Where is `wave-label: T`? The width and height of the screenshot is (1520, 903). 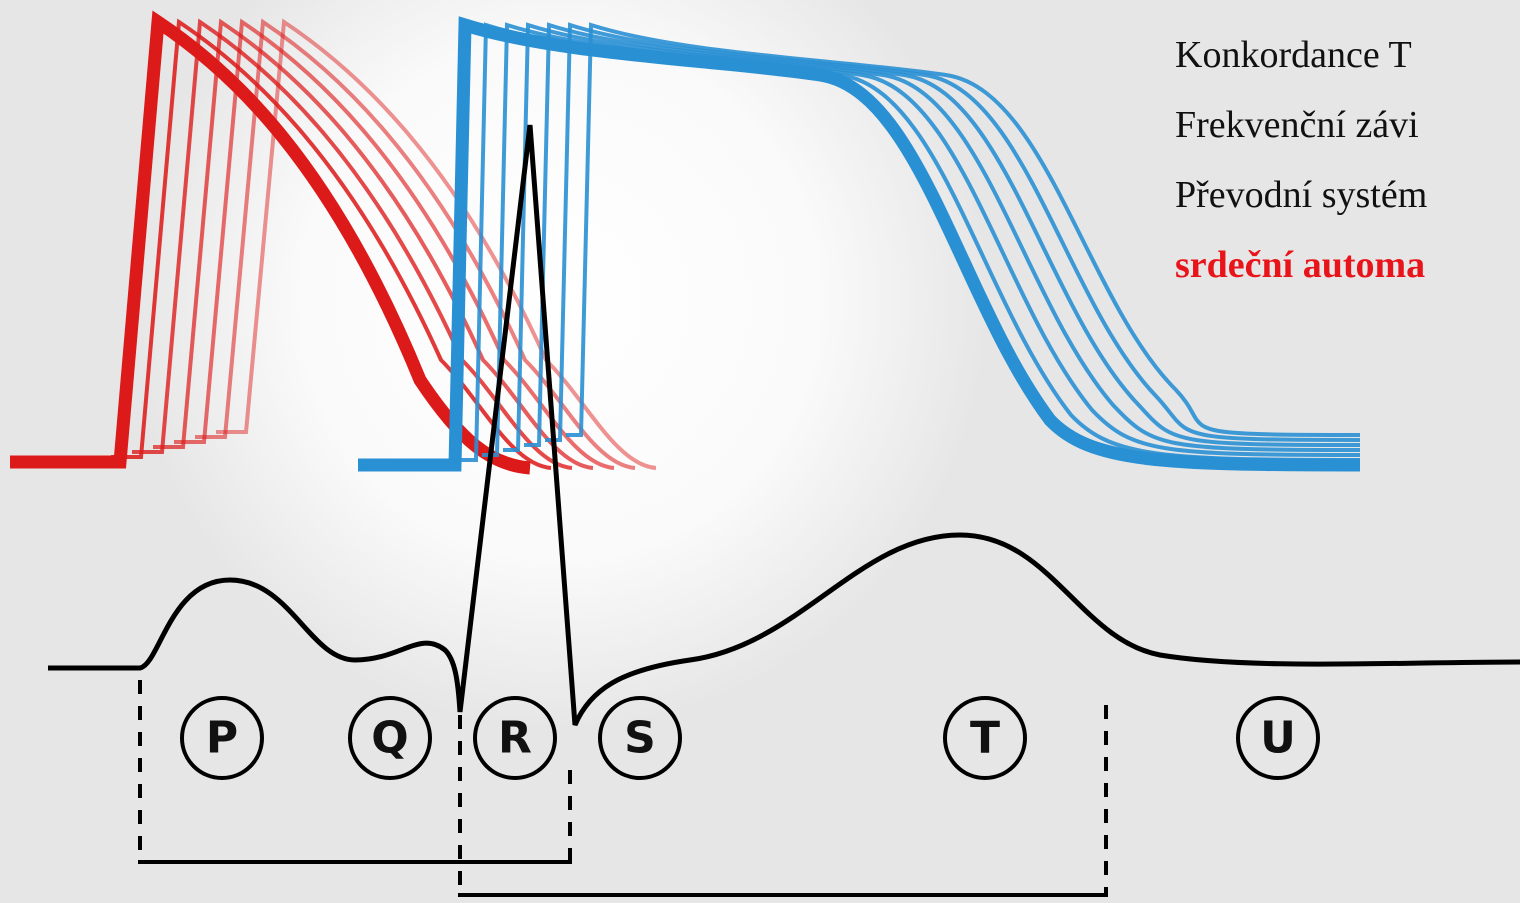
wave-label: T is located at coordinates (985, 738).